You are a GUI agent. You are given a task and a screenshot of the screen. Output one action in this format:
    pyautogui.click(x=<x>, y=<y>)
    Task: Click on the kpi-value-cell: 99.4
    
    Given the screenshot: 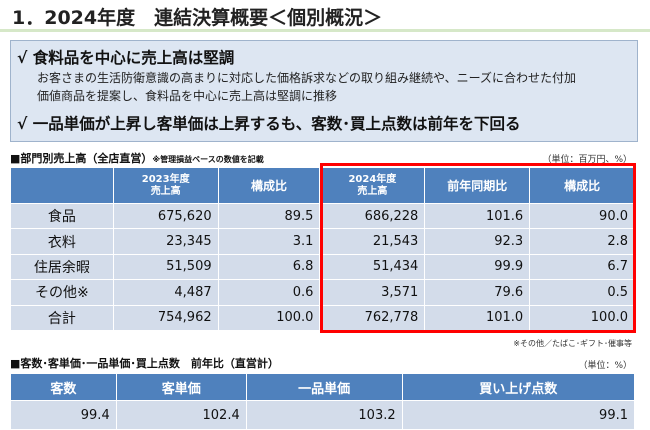 What is the action you would take?
    pyautogui.click(x=63, y=415)
    